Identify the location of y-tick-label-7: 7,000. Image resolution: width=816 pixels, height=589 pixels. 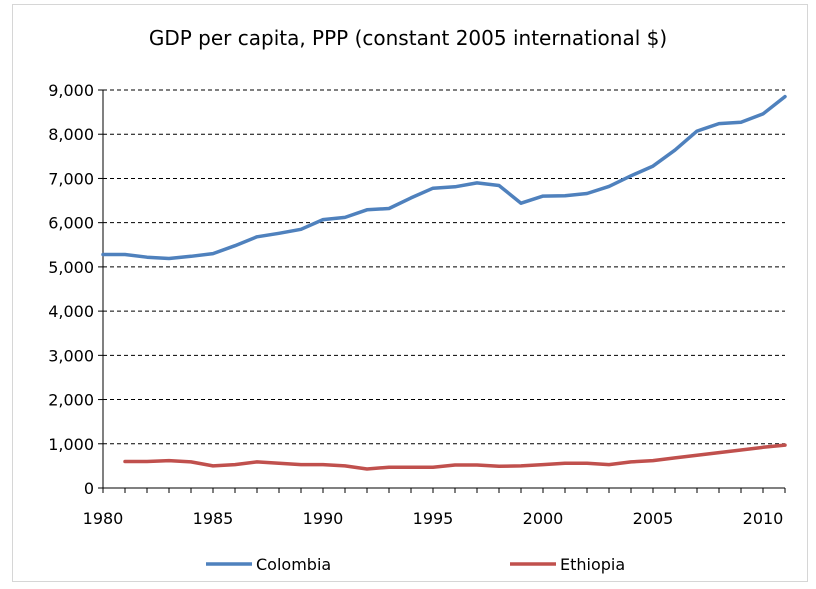
(71, 178).